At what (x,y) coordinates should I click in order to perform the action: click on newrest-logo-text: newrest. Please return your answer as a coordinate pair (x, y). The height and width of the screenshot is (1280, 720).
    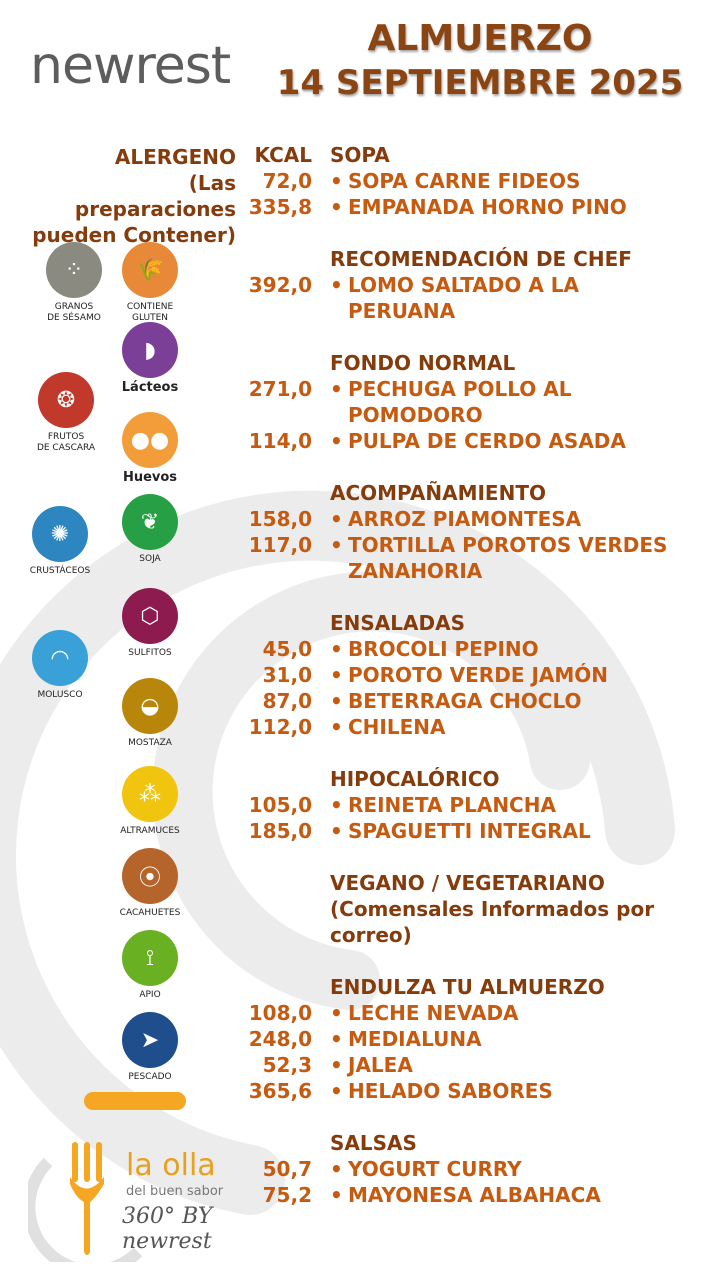
    Looking at the image, I should click on (130, 66).